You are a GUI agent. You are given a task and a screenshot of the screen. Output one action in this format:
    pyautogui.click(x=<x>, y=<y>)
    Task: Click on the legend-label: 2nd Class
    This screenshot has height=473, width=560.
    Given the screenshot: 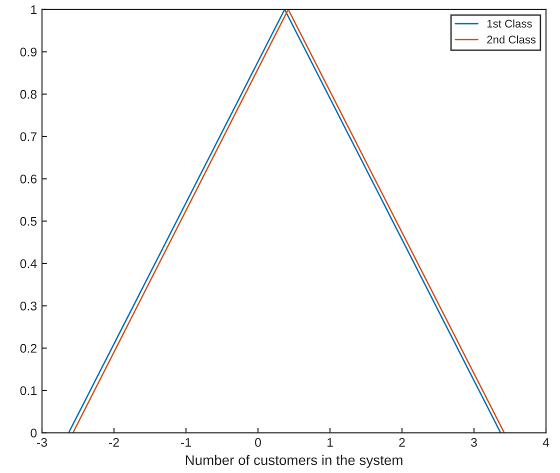 What is the action you would take?
    pyautogui.click(x=511, y=39)
    